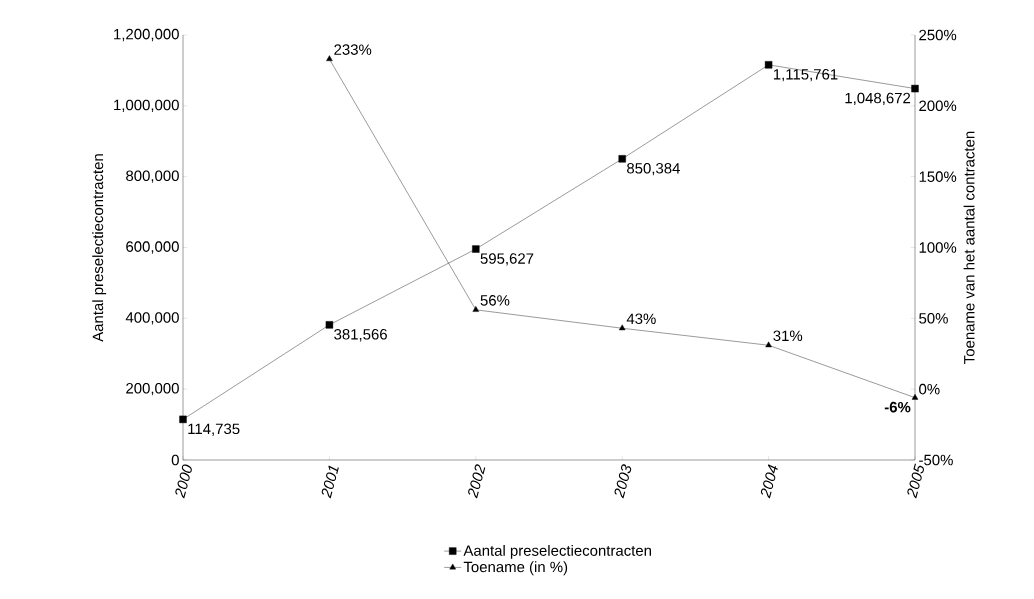 The height and width of the screenshot is (599, 1034). I want to click on y-tick-label: 0, so click(175, 460).